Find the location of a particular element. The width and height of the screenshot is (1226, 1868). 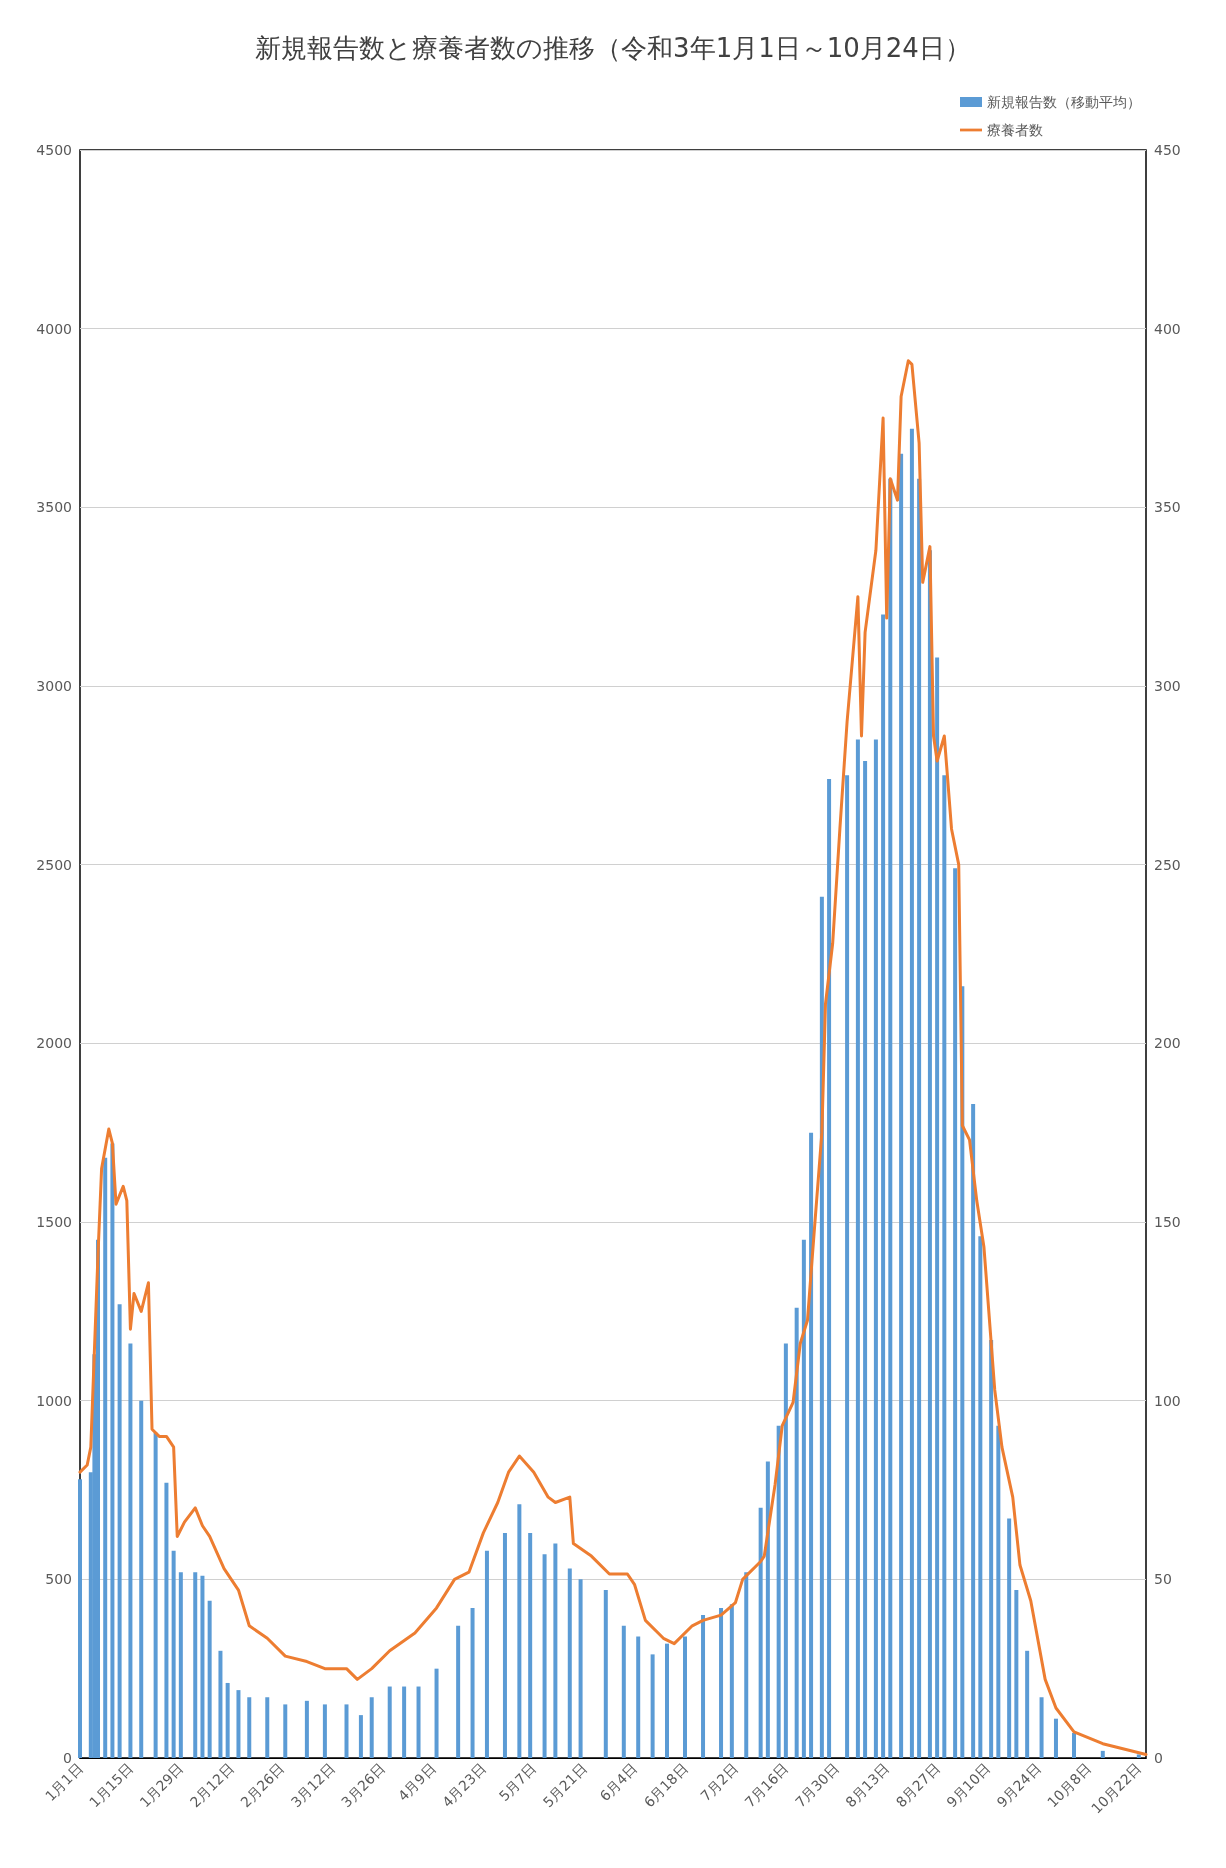

y2-tick-label: 400 is located at coordinates (1167, 328).